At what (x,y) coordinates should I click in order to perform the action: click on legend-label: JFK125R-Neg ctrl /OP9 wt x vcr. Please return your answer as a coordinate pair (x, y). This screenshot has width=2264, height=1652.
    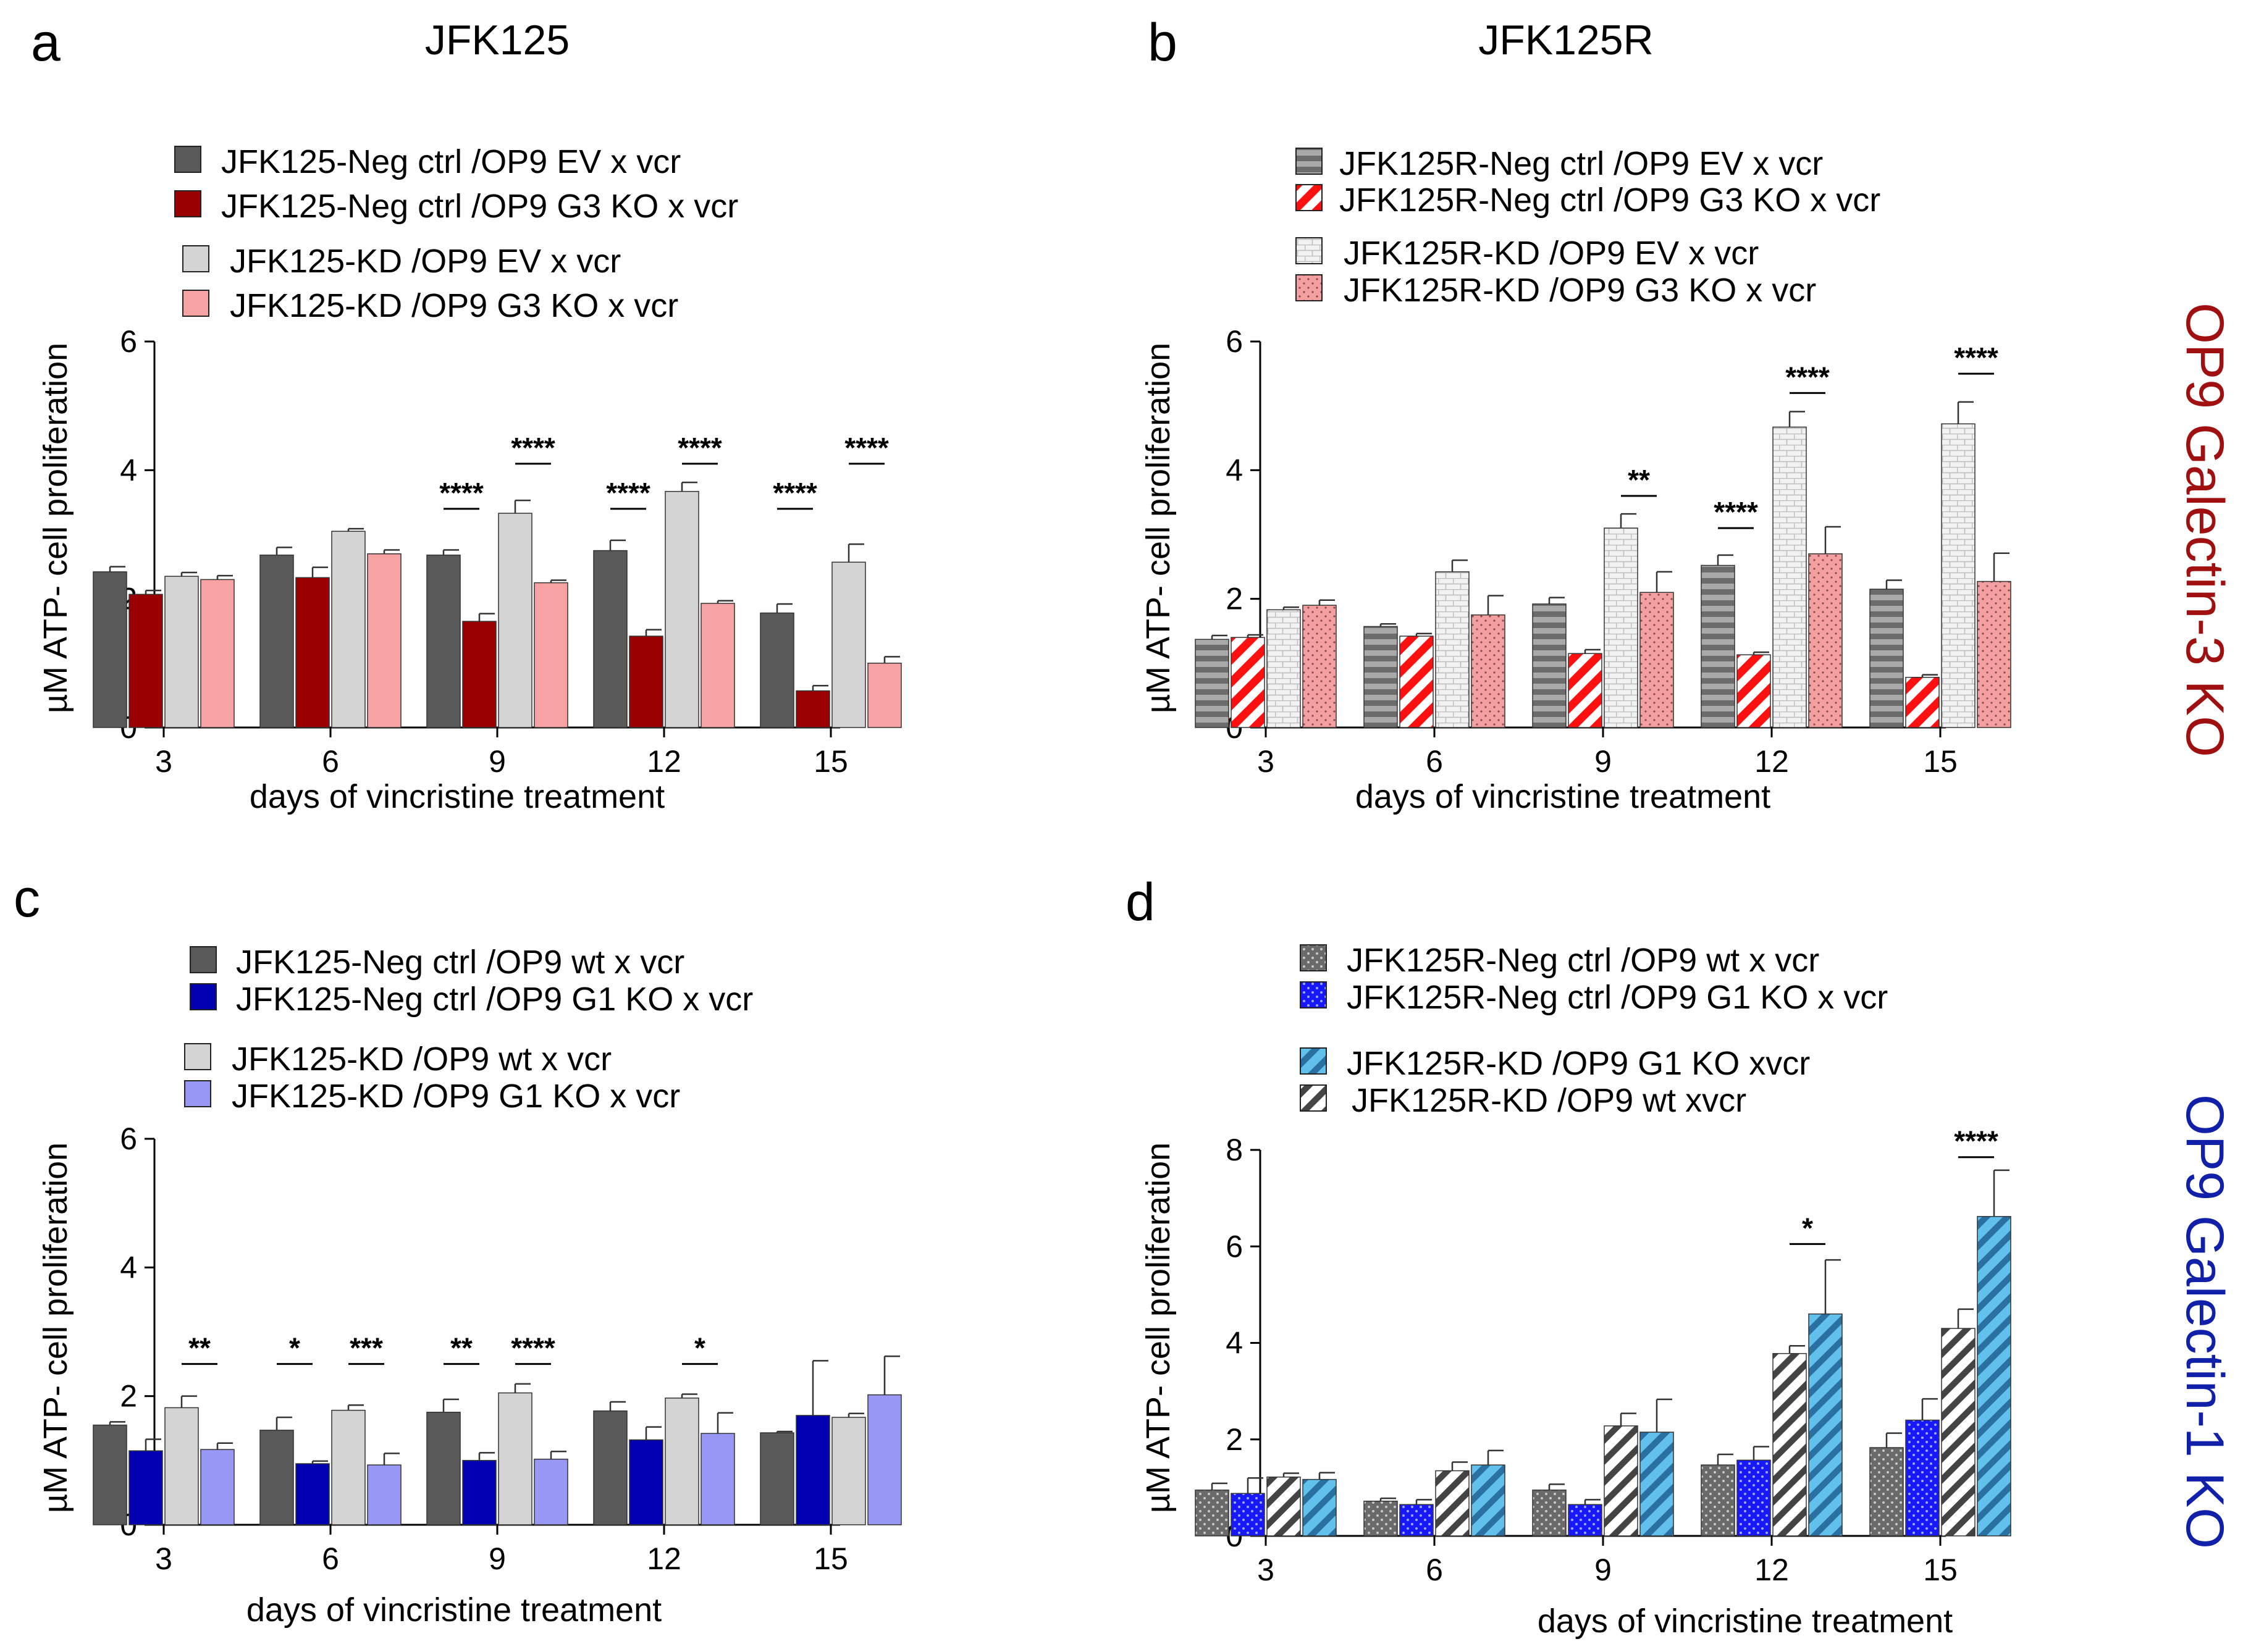
    Looking at the image, I should click on (1583, 960).